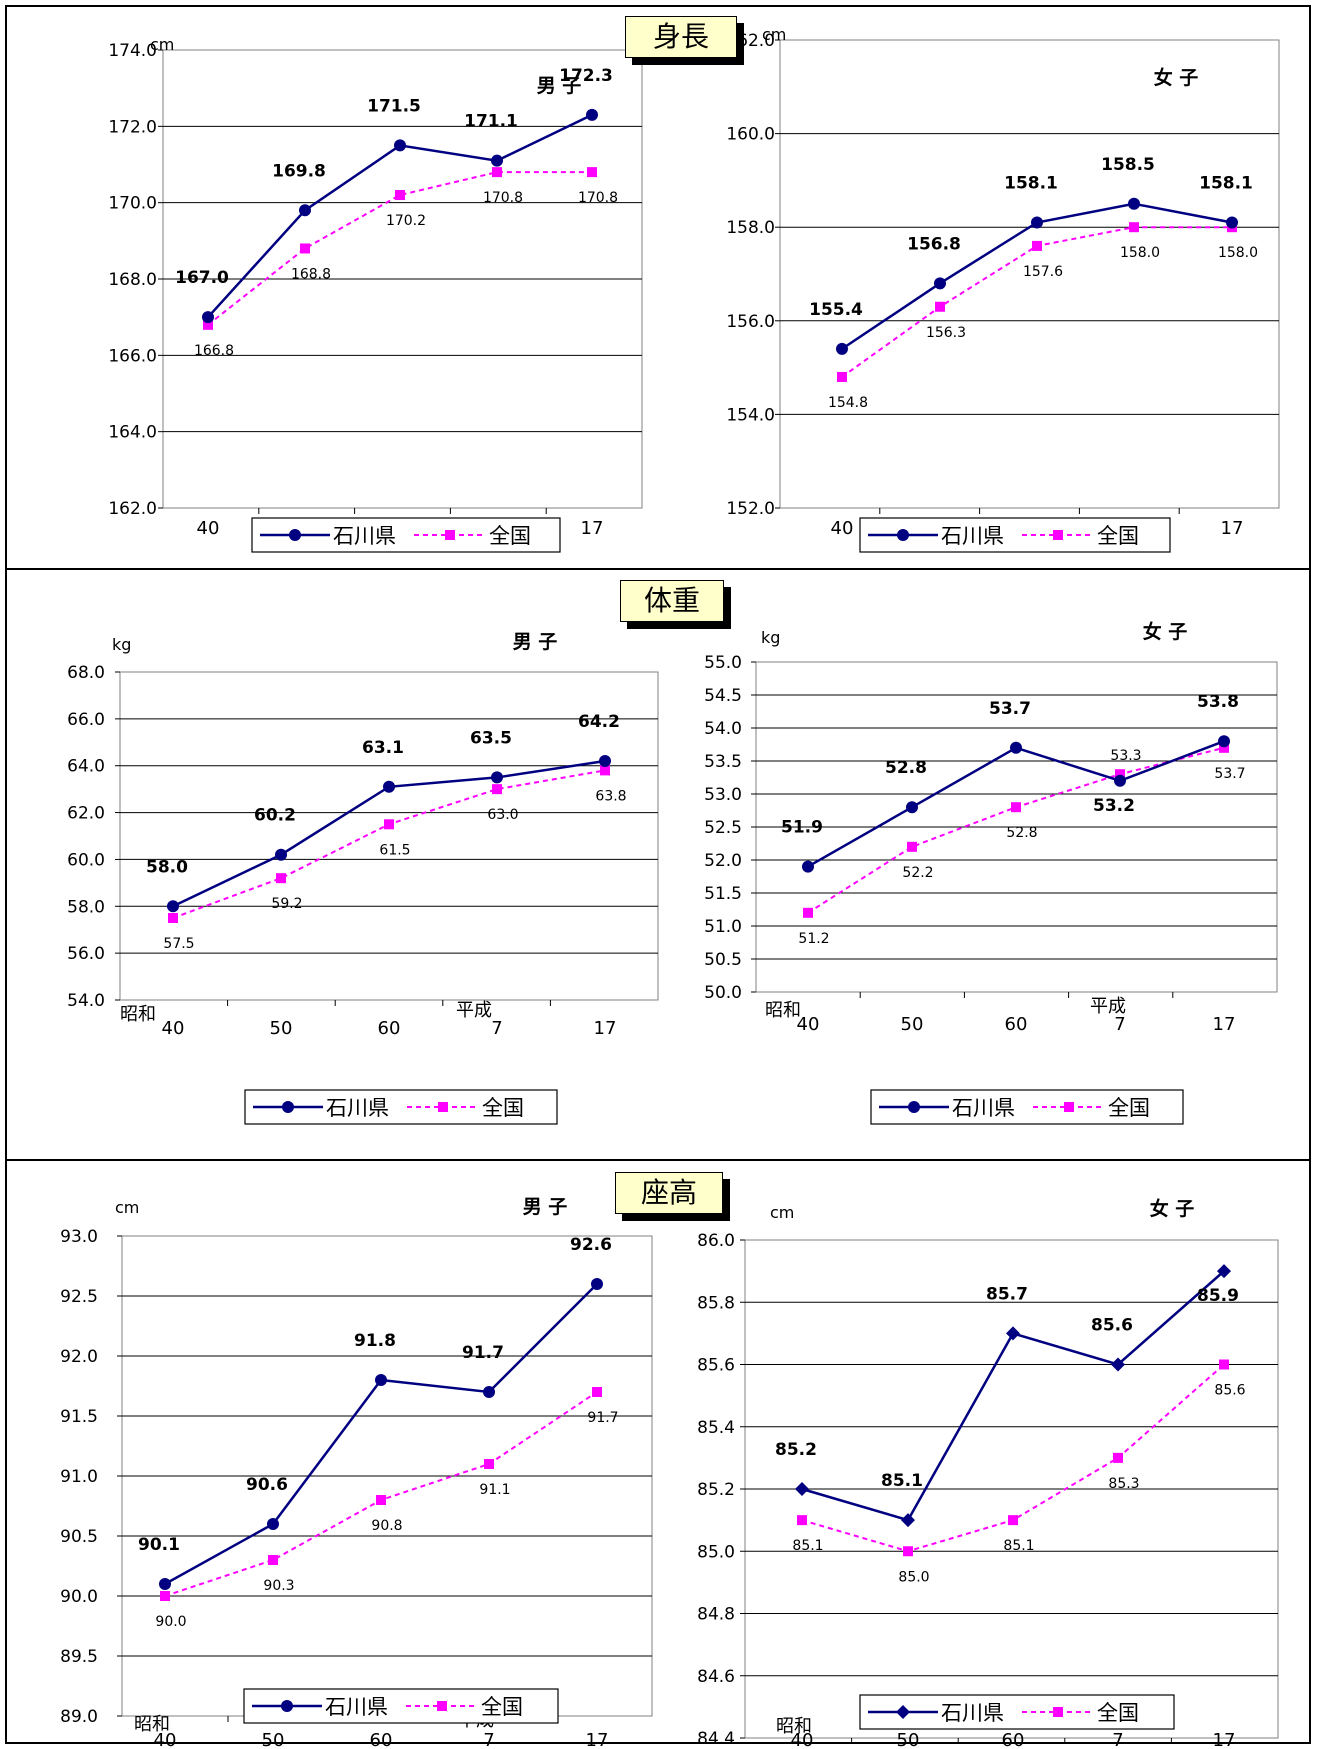 Image resolution: width=1318 pixels, height=1749 pixels. What do you see at coordinates (267, 1485) in the screenshot?
I see `data-label-ishikawa: 90.6` at bounding box center [267, 1485].